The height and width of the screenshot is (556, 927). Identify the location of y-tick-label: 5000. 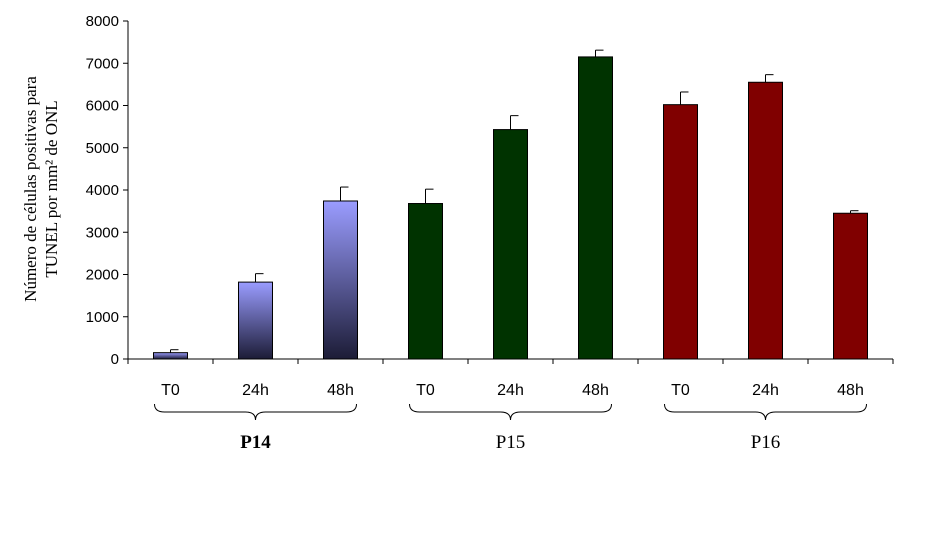
(102, 148).